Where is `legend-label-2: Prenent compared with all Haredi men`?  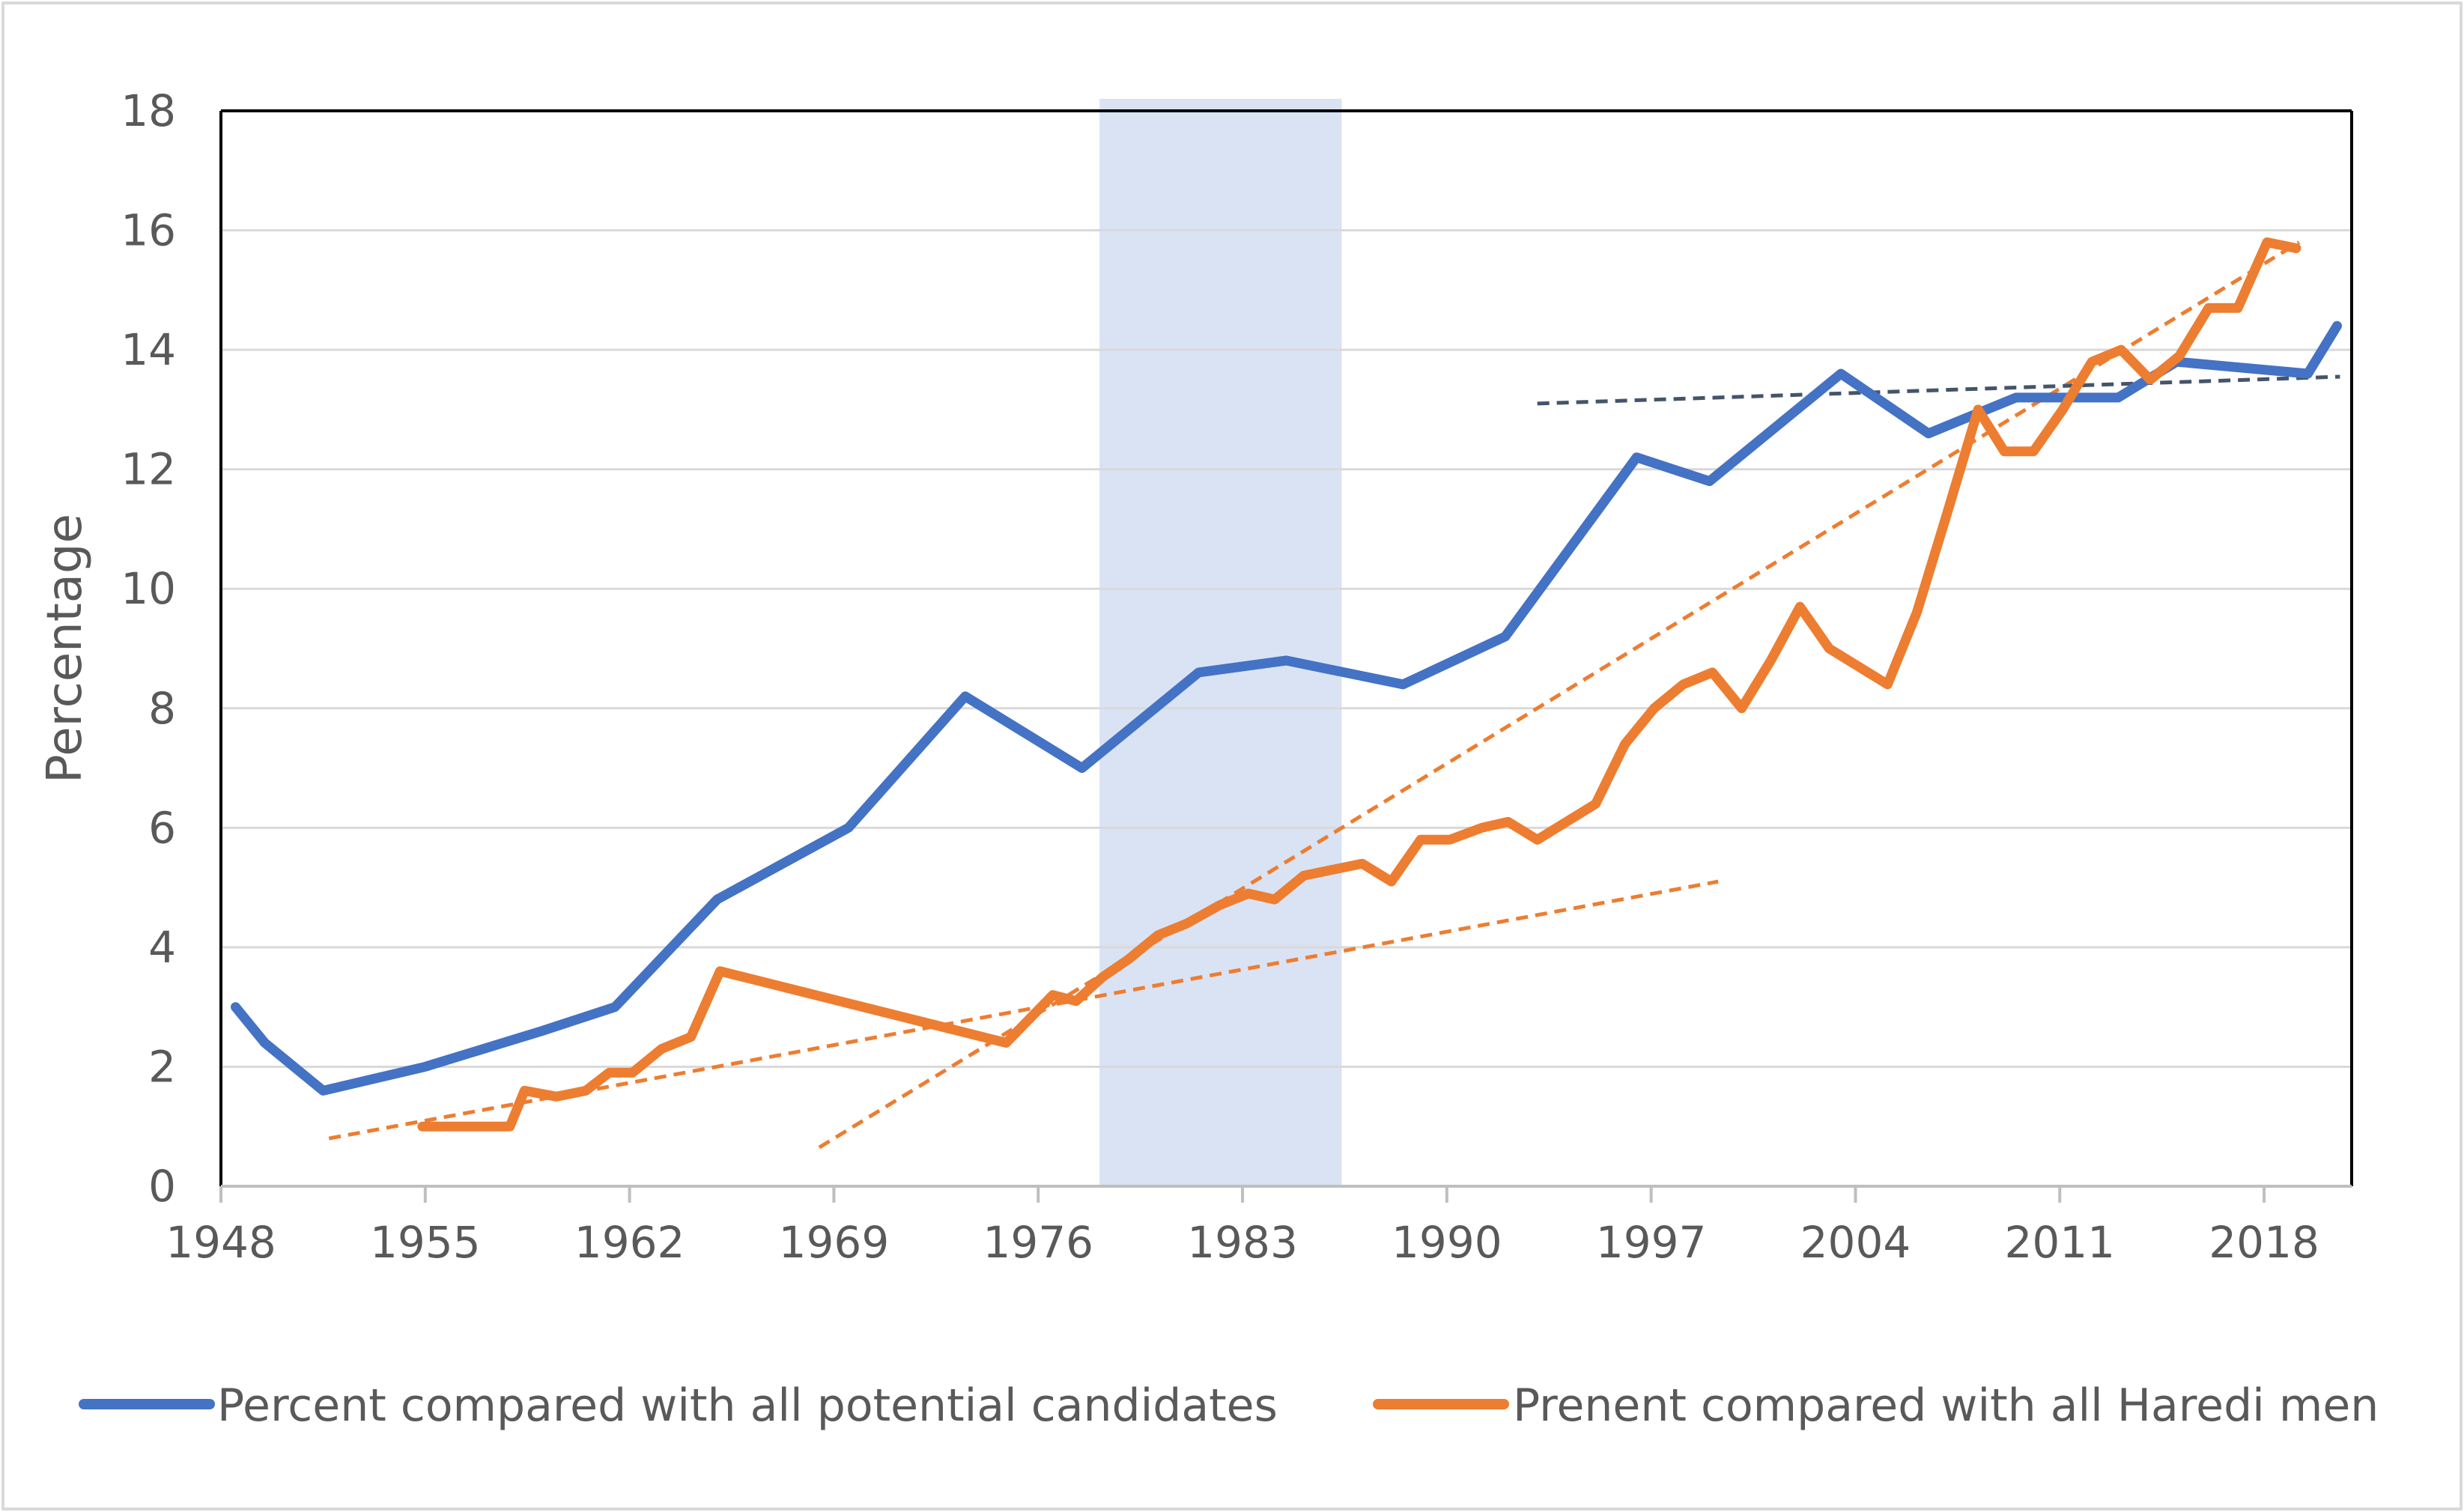
legend-label-2: Prenent compared with all Haredi men is located at coordinates (1946, 1405).